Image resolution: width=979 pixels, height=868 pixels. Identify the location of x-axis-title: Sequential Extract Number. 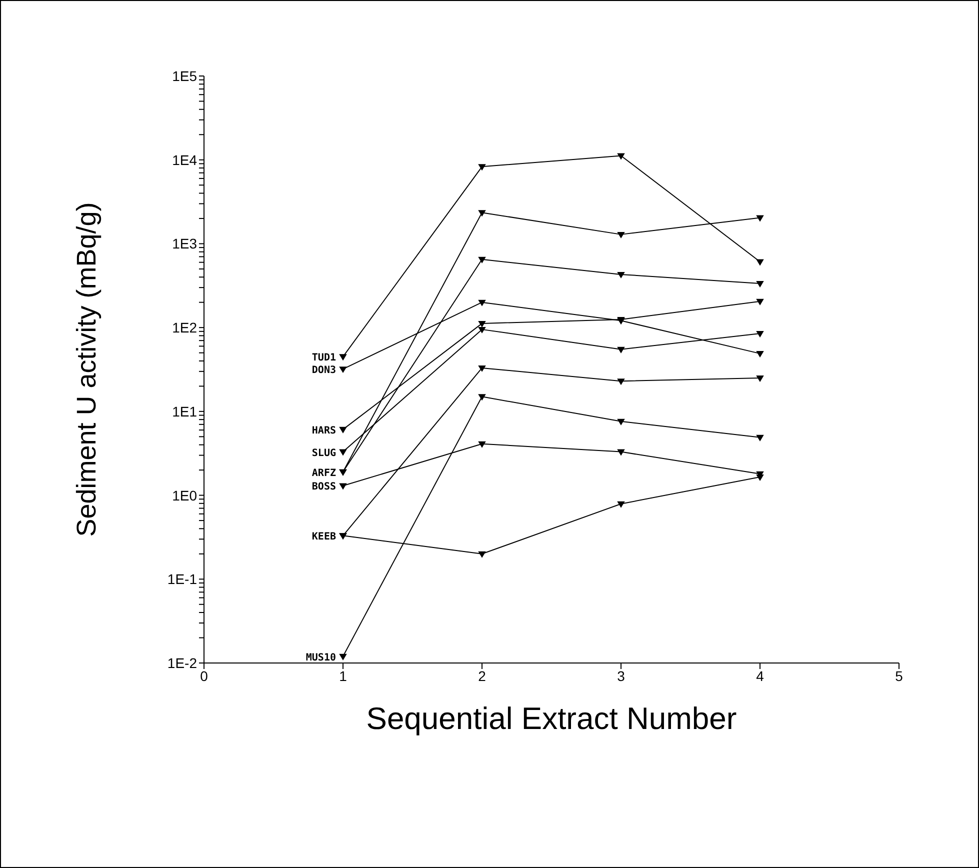
(551, 718).